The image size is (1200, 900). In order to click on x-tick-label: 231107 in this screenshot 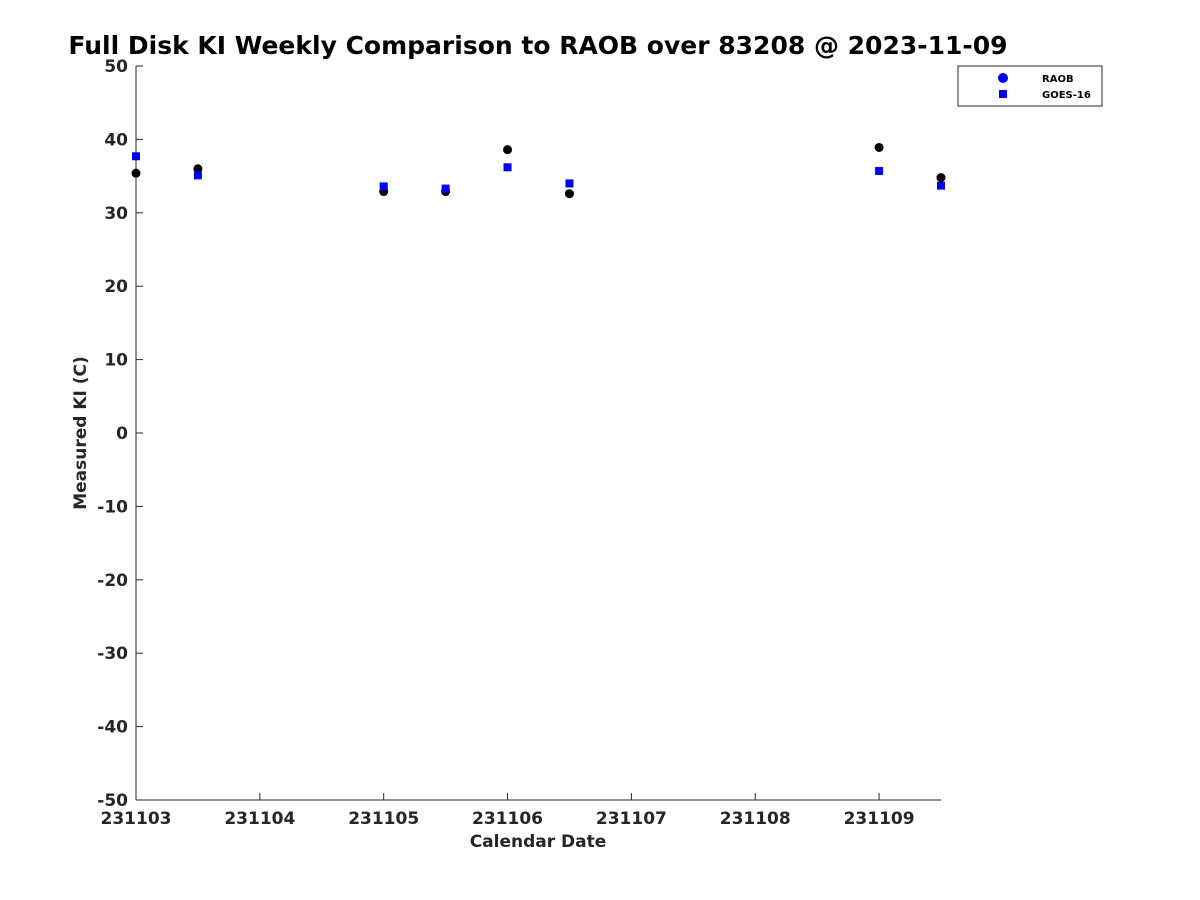, I will do `click(631, 819)`.